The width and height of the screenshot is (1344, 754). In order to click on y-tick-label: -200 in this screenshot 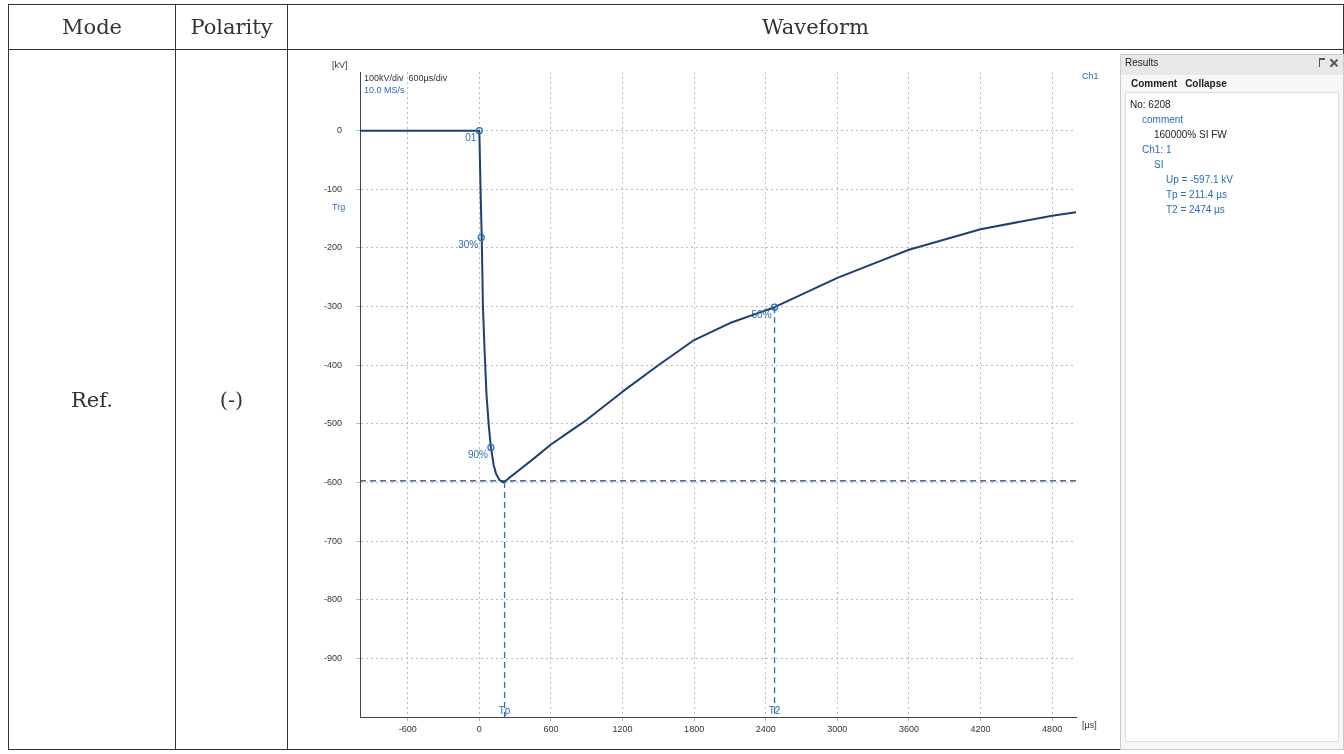, I will do `click(333, 247)`.